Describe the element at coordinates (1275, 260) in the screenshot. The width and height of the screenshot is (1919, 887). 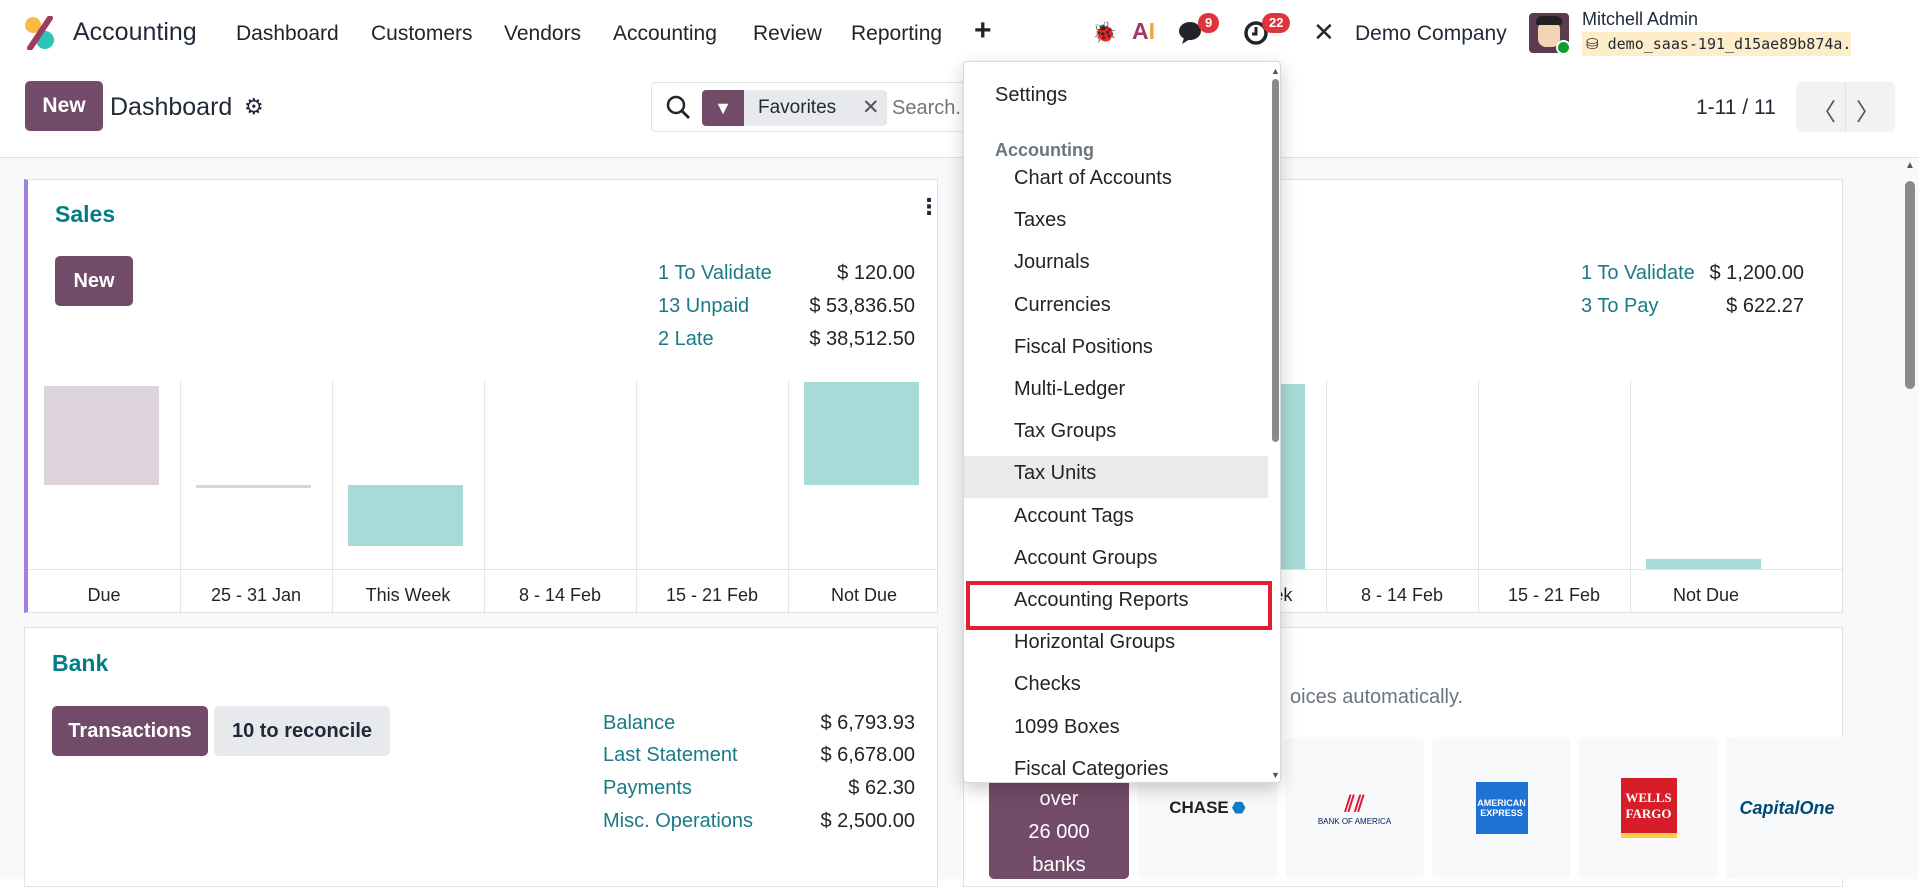
I see `dropdown-scrollbar-thumb` at that location.